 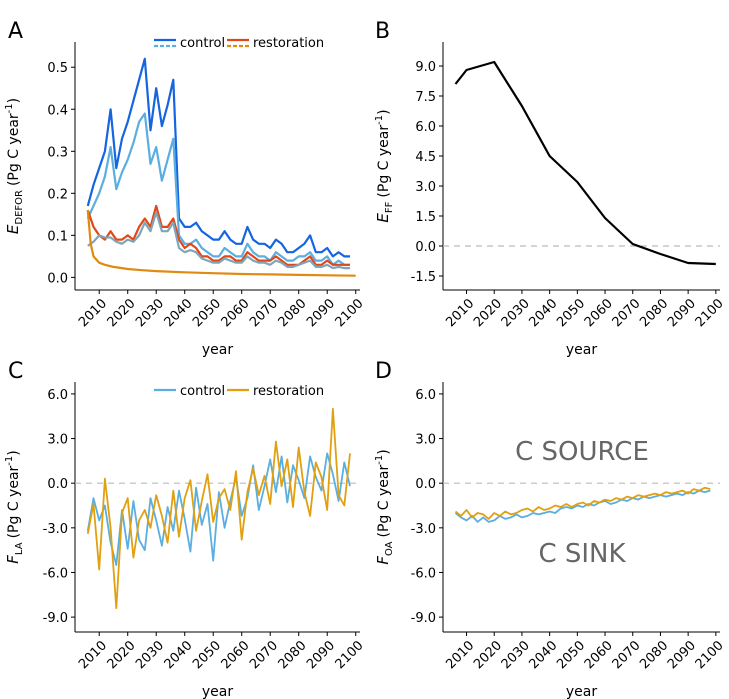 I want to click on y-axis-label-subscript: OA, so click(x=389, y=548).